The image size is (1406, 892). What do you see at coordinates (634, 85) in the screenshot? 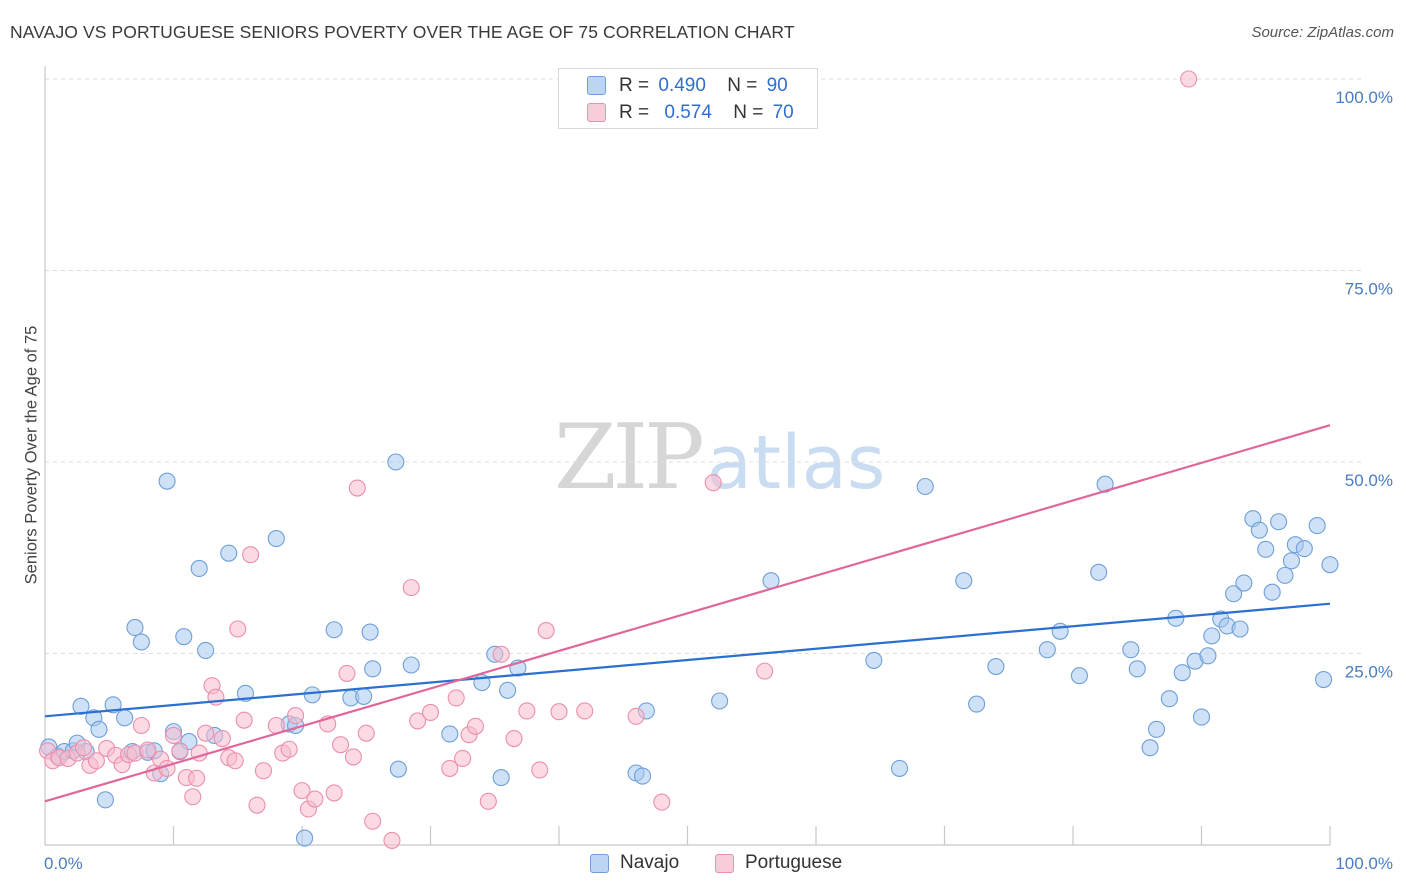
I see `navajo-r-label: R =` at bounding box center [634, 85].